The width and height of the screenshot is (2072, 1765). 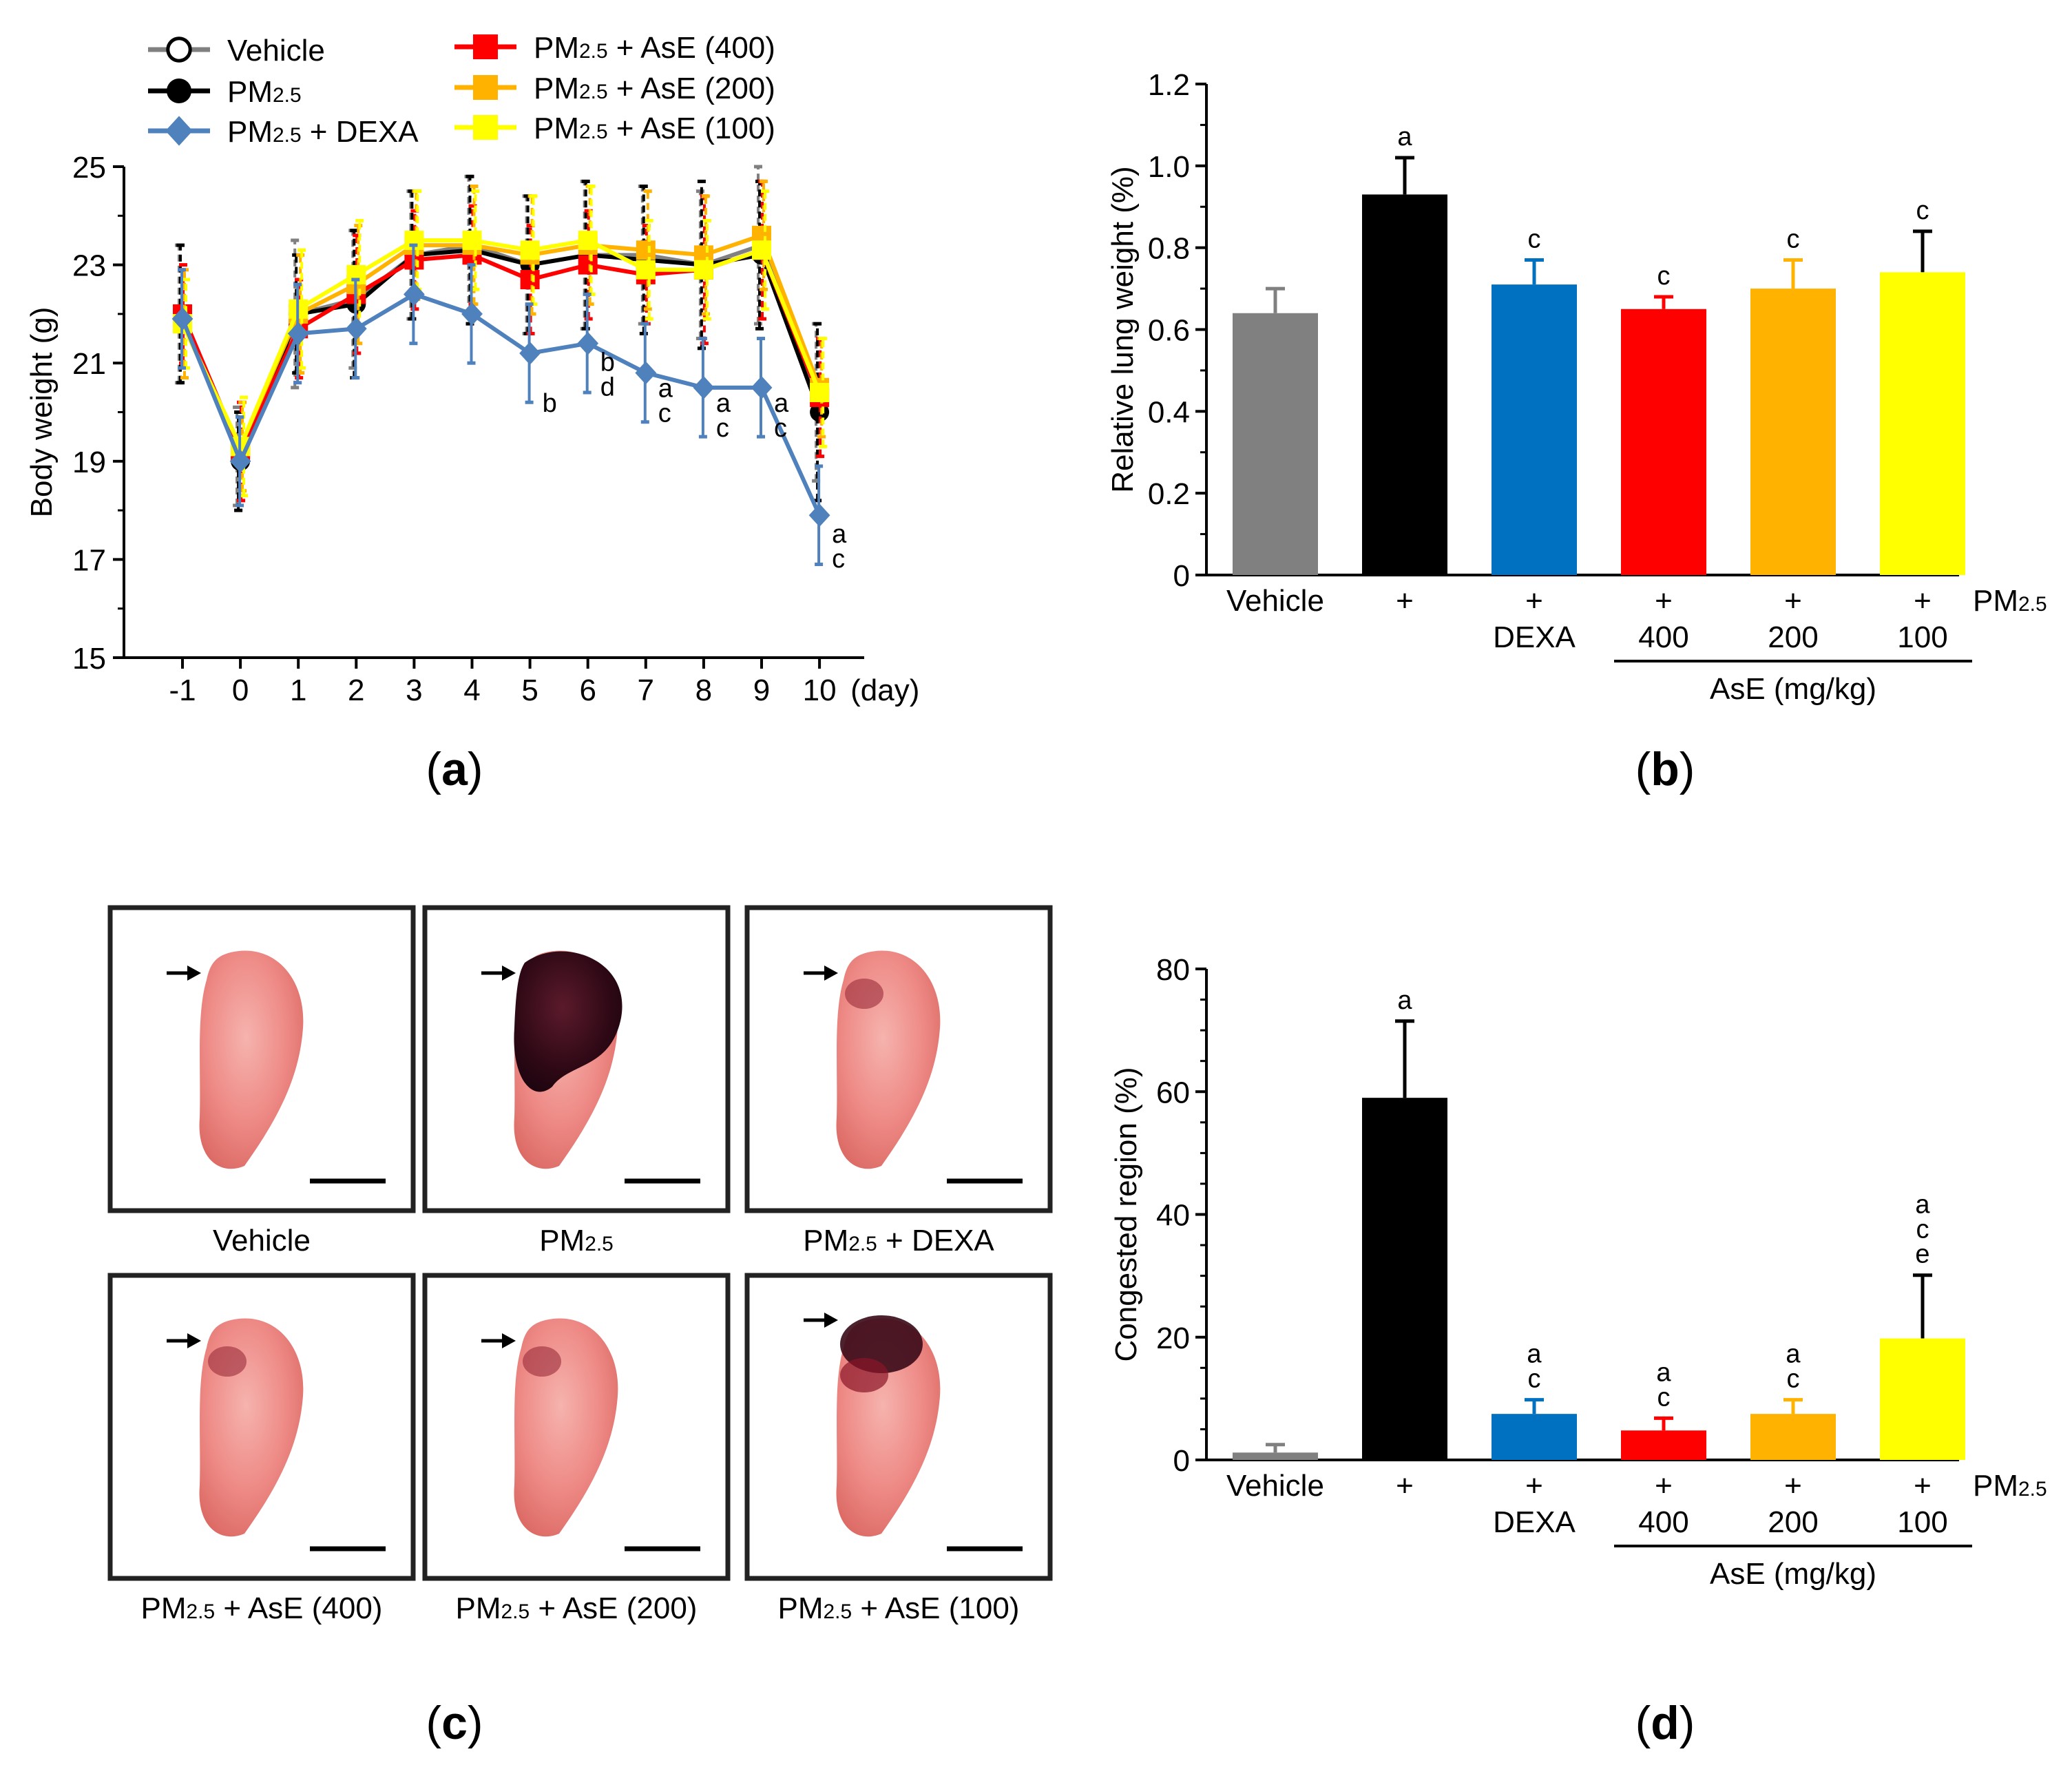 What do you see at coordinates (298, 690) in the screenshot?
I see `x-tick-label: 1` at bounding box center [298, 690].